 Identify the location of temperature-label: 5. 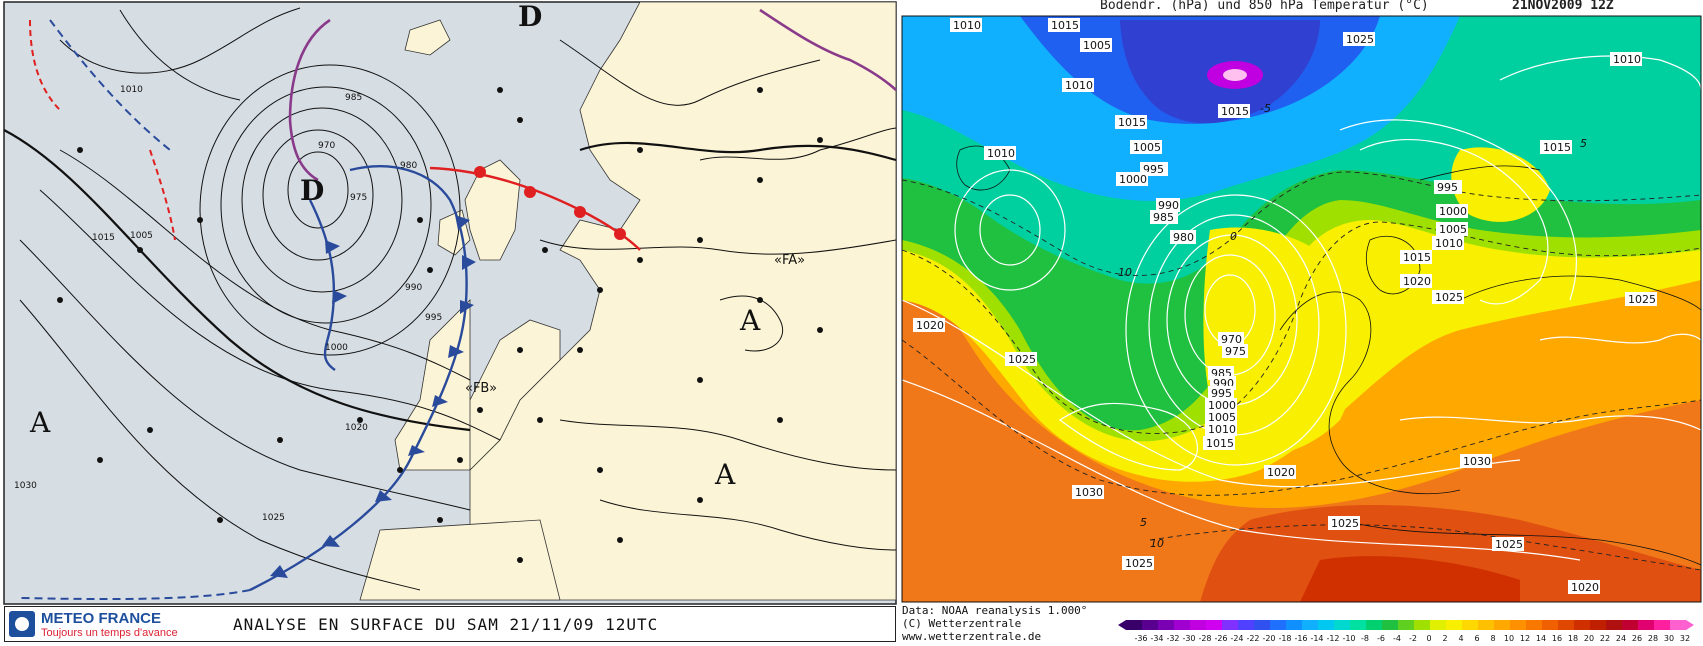
(1583, 143).